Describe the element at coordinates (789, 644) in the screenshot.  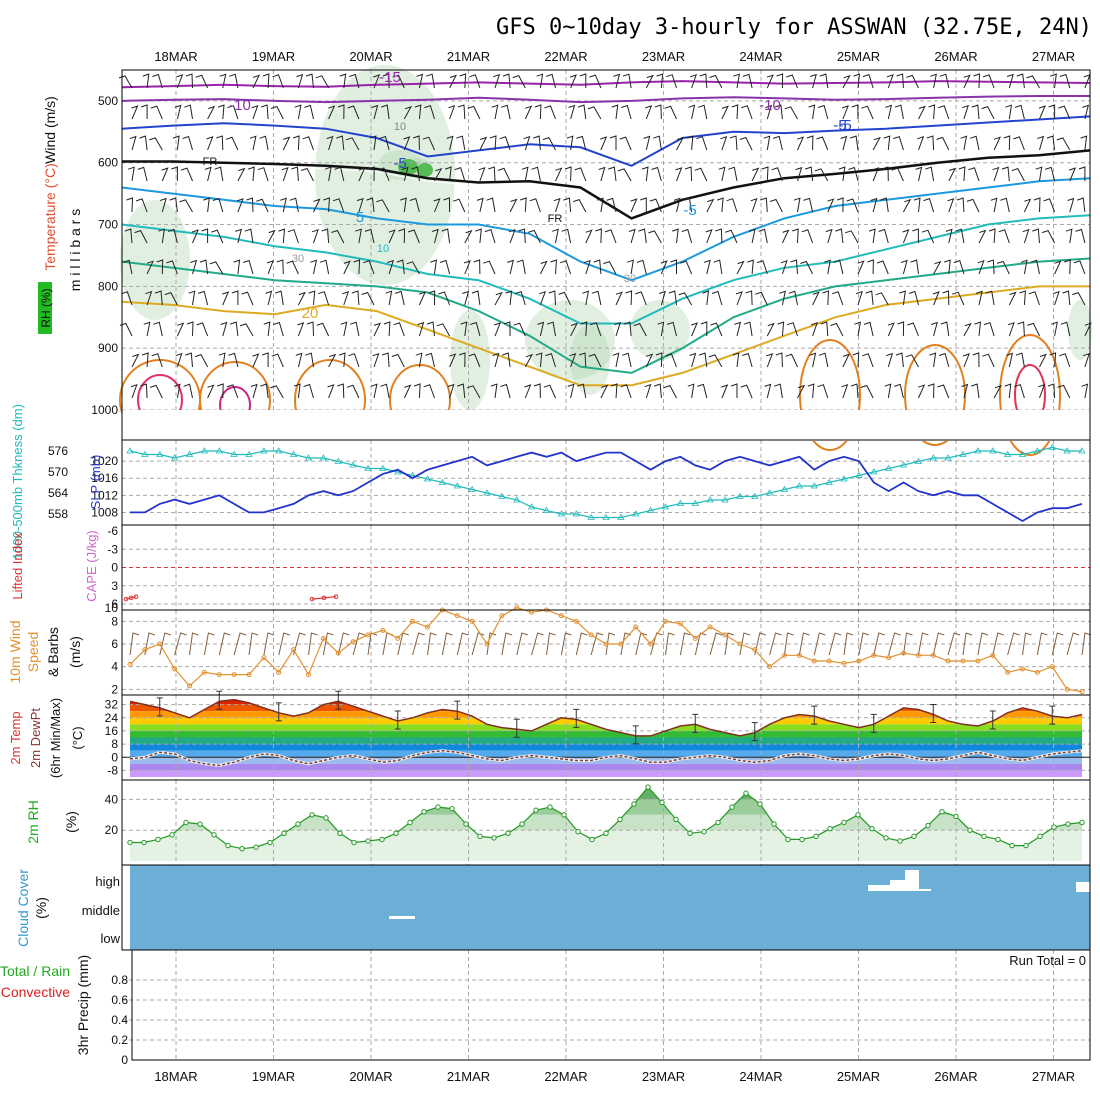
I see `wind-barb-10m` at that location.